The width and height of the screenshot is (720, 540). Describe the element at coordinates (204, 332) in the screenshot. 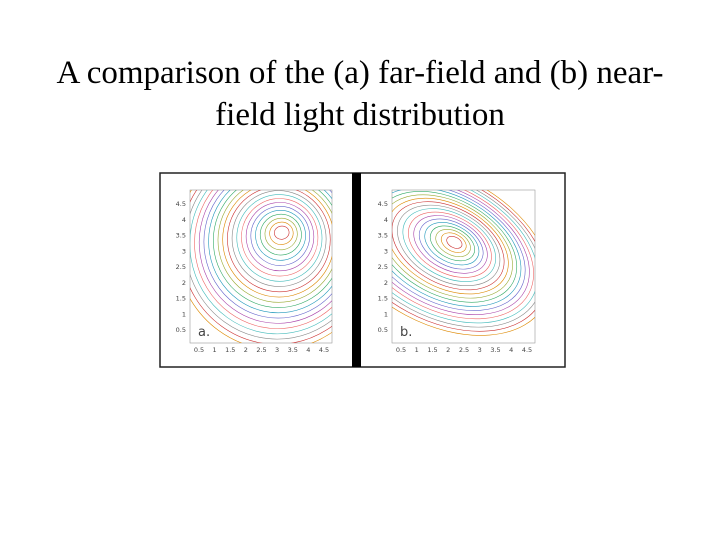

I see `panel-label: a.` at that location.